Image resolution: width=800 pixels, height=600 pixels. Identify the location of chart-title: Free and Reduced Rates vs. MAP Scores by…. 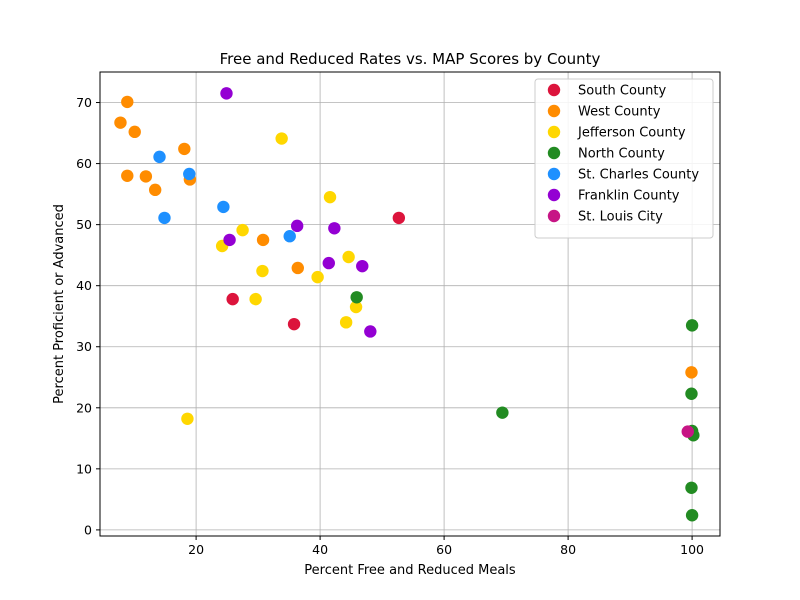
(410, 59).